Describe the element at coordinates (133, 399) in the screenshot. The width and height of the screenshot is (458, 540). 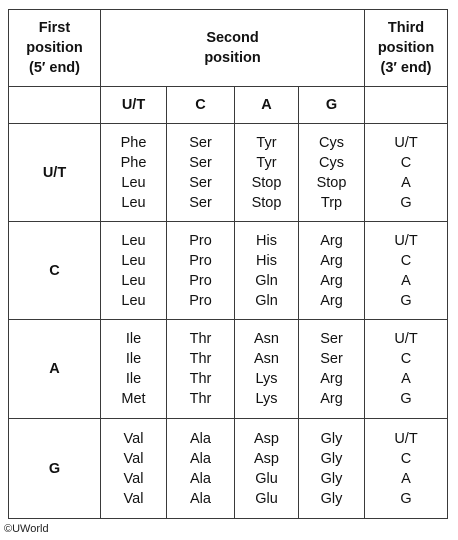
I see `amino-acid: Met` at that location.